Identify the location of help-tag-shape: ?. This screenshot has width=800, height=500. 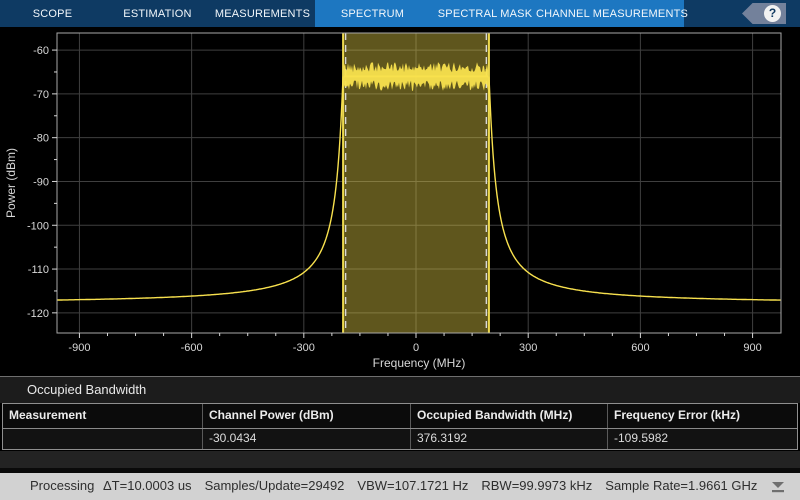
(764, 13).